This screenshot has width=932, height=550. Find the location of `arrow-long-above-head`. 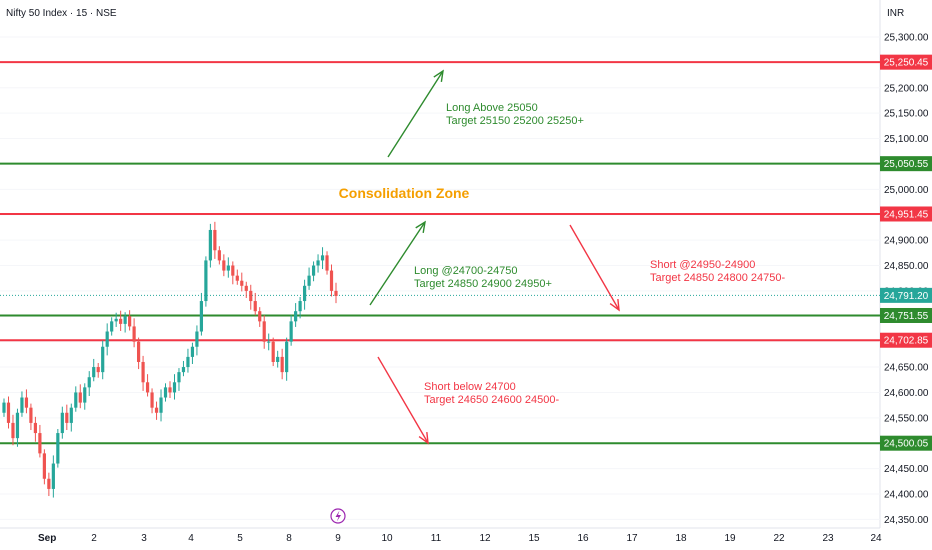

arrow-long-above-head is located at coordinates (438, 75).